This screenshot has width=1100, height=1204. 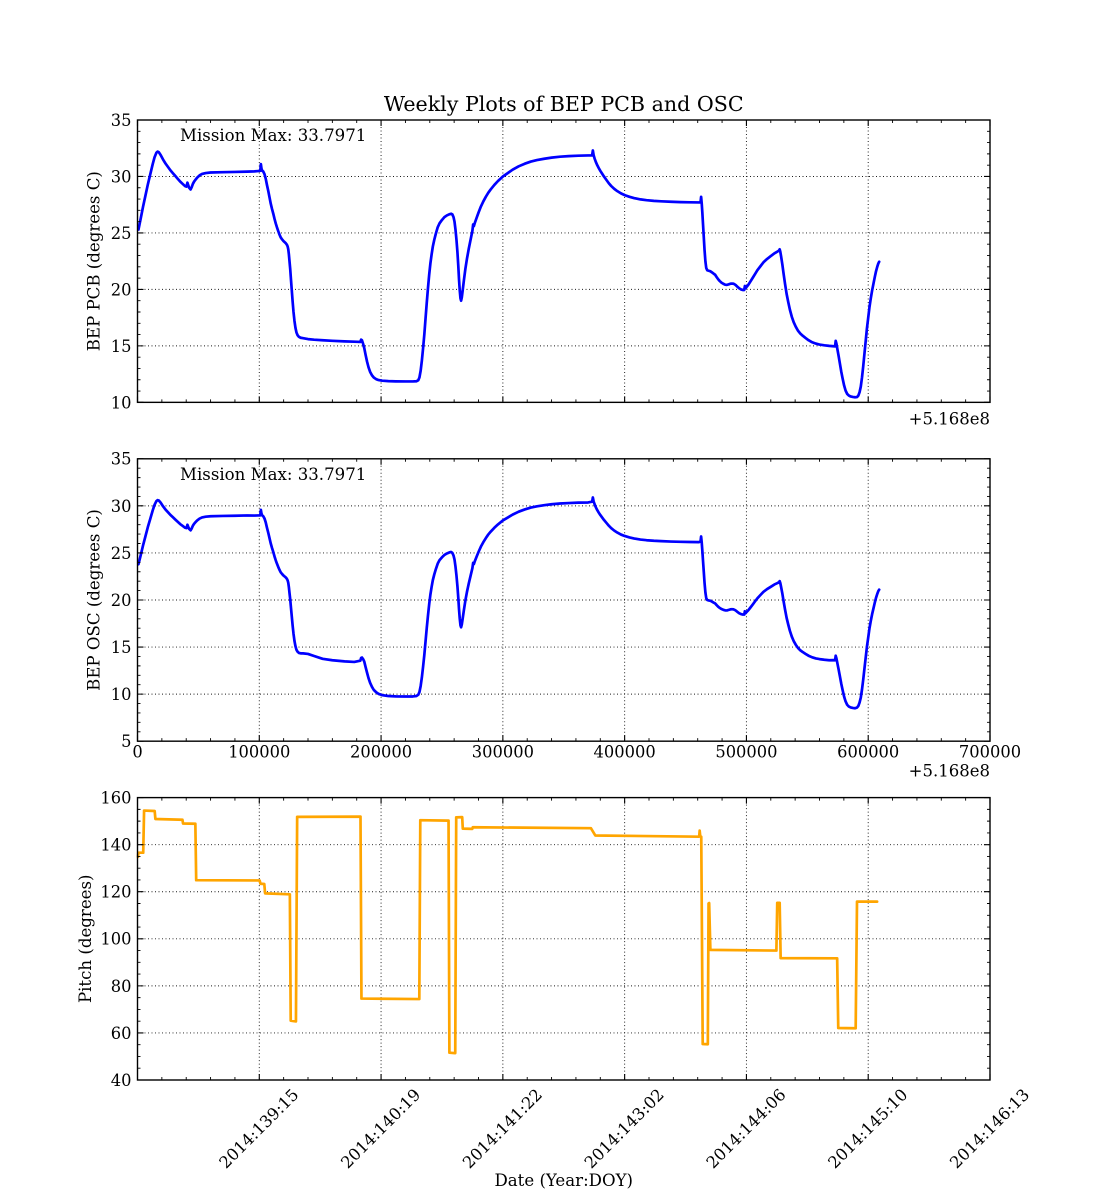 What do you see at coordinates (94, 261) in the screenshot?
I see `y-axis-label-top: BEP PCB (degrees C)` at bounding box center [94, 261].